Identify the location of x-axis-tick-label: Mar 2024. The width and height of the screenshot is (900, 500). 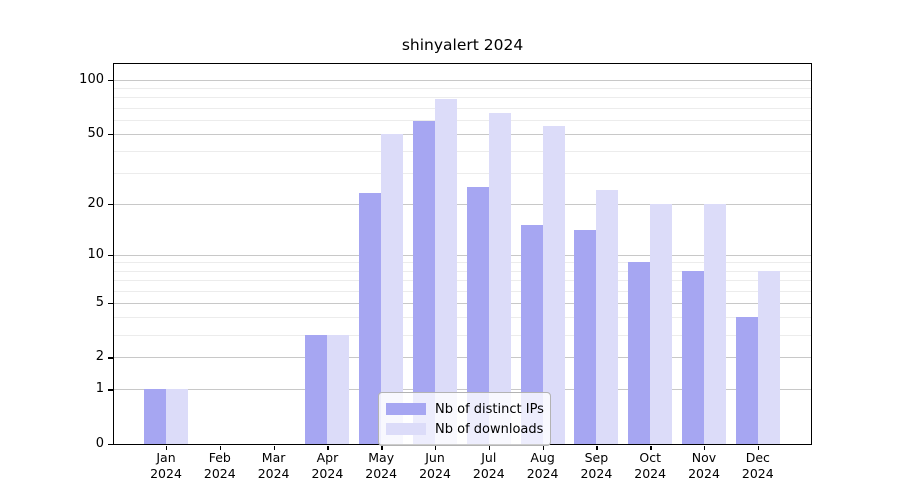
(273, 465).